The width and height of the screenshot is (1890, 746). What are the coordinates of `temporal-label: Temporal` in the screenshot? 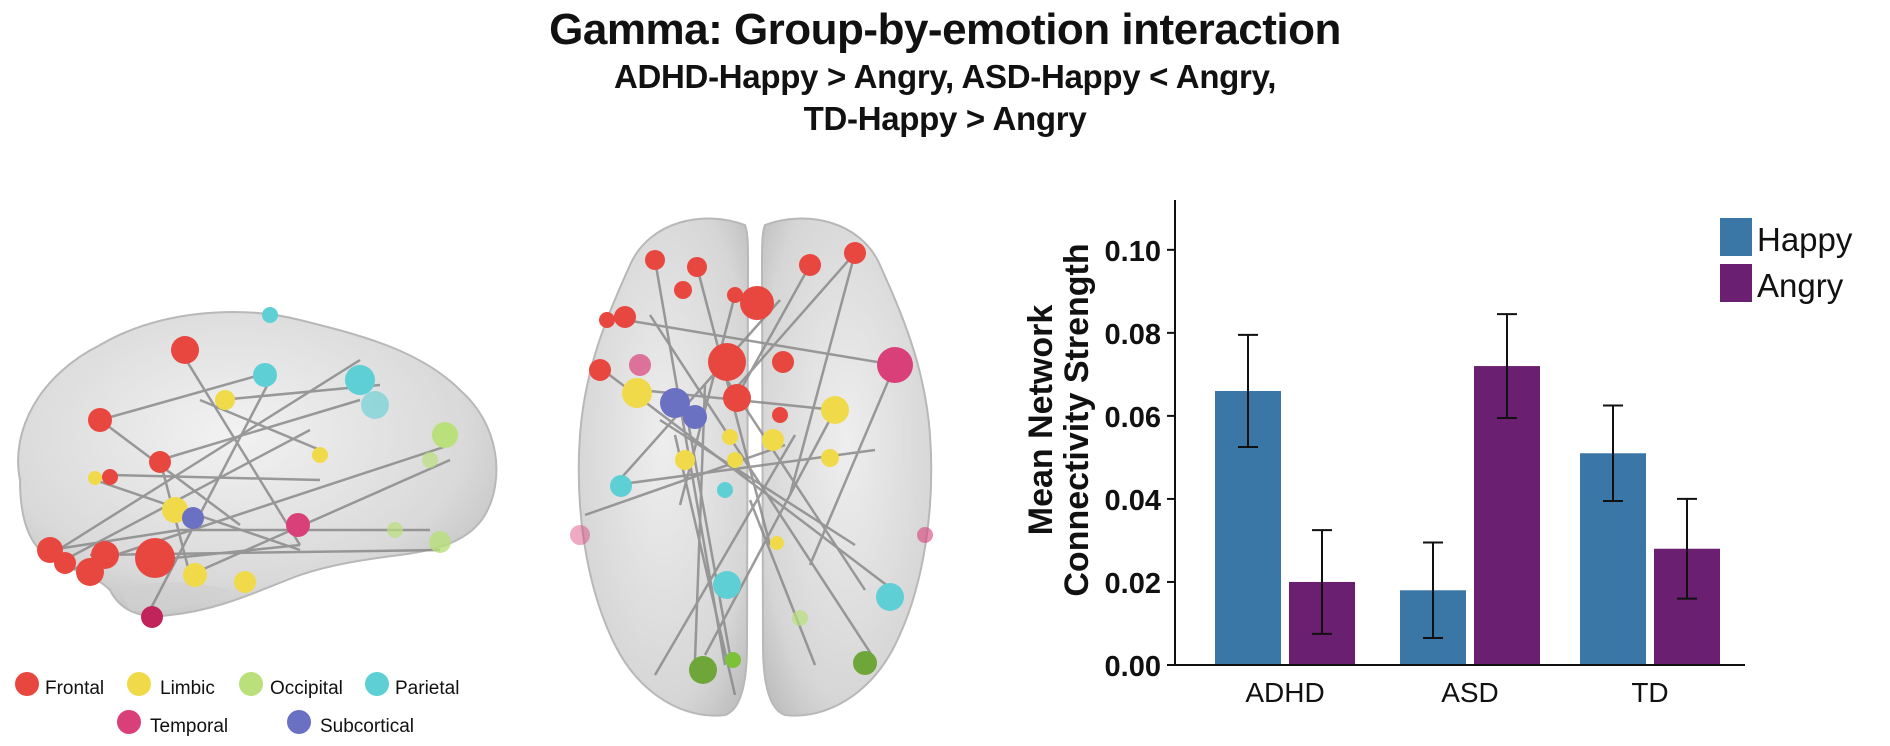 It's located at (189, 726).